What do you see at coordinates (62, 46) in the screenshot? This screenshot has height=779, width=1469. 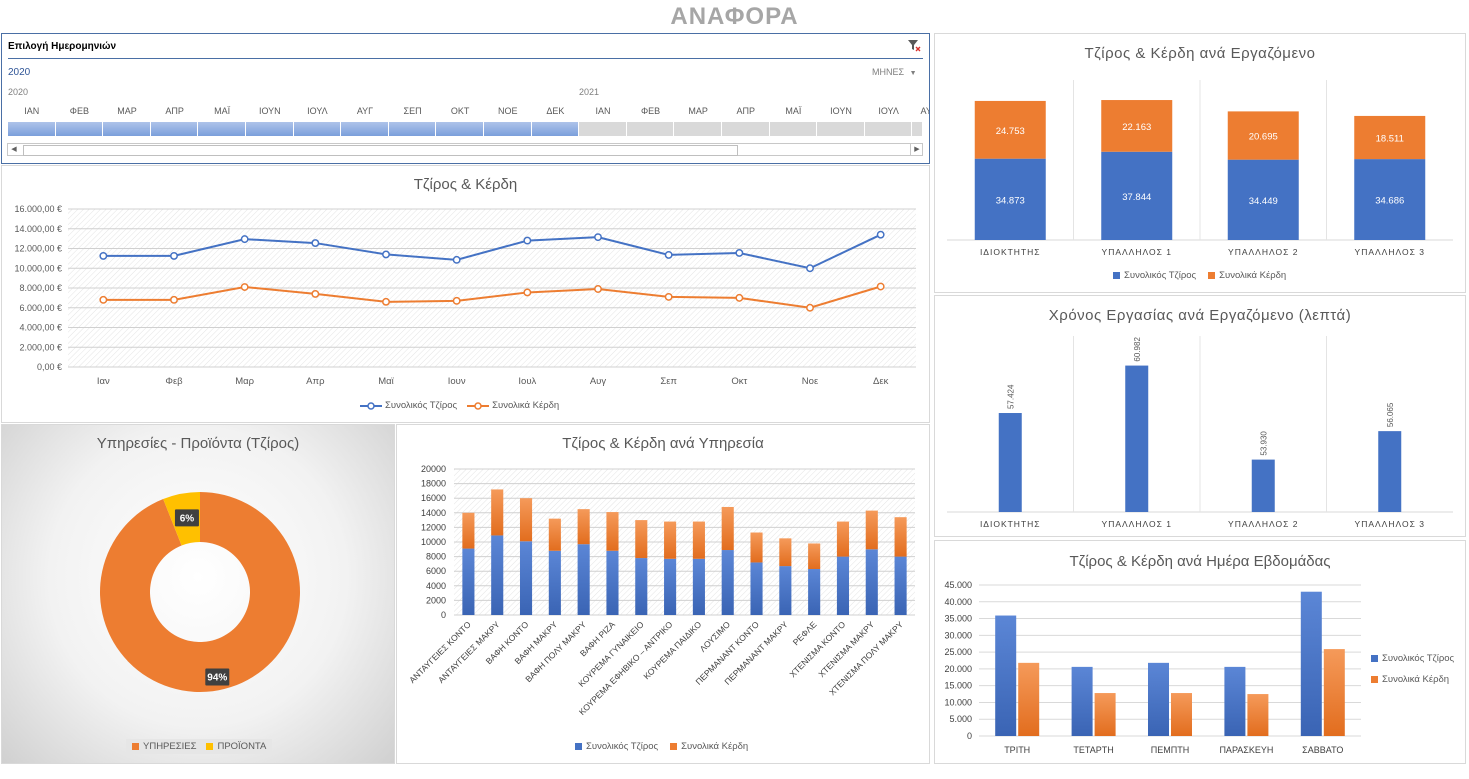 I see `timeline-header: Επιλογή Ημερομηνιών` at bounding box center [62, 46].